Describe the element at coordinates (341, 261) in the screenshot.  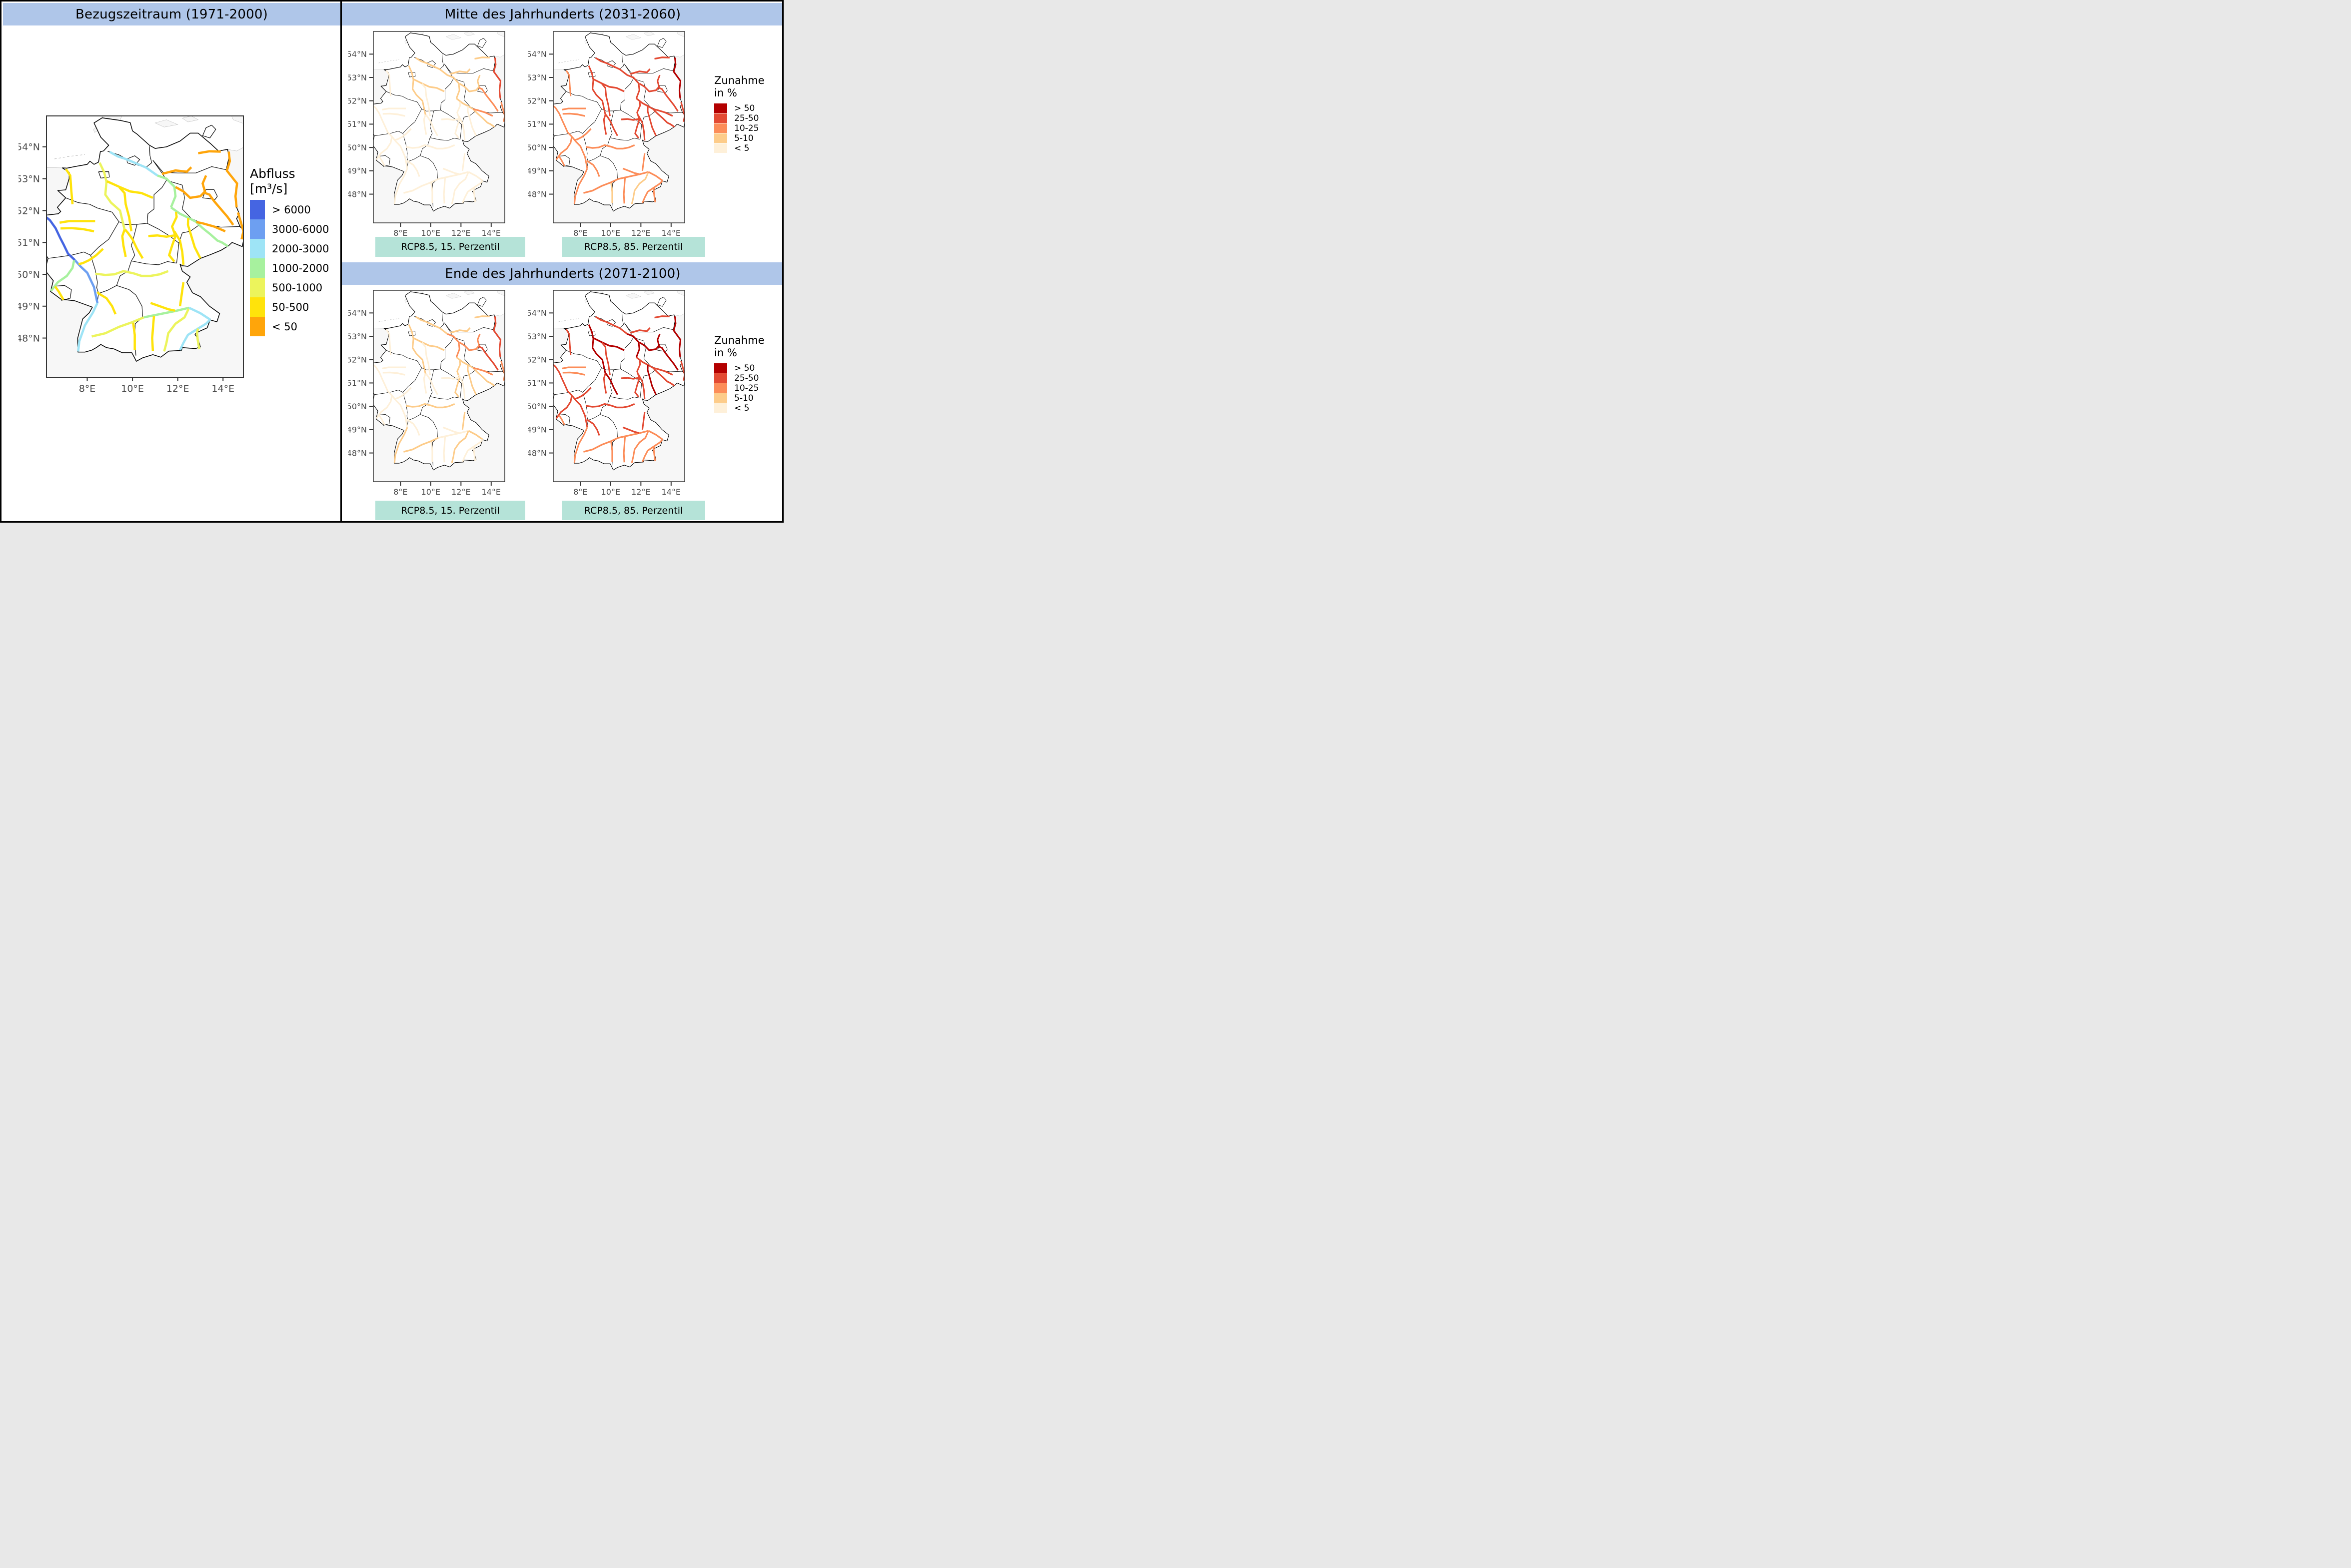
I see `panel-divider` at that location.